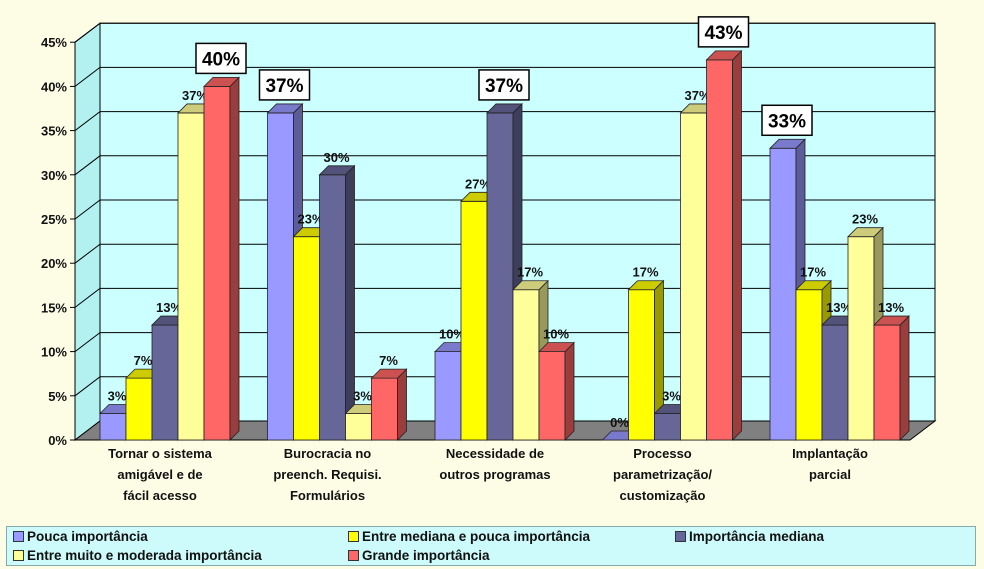 The image size is (984, 569). What do you see at coordinates (54, 86) in the screenshot?
I see `y-tick-label: 40%` at bounding box center [54, 86].